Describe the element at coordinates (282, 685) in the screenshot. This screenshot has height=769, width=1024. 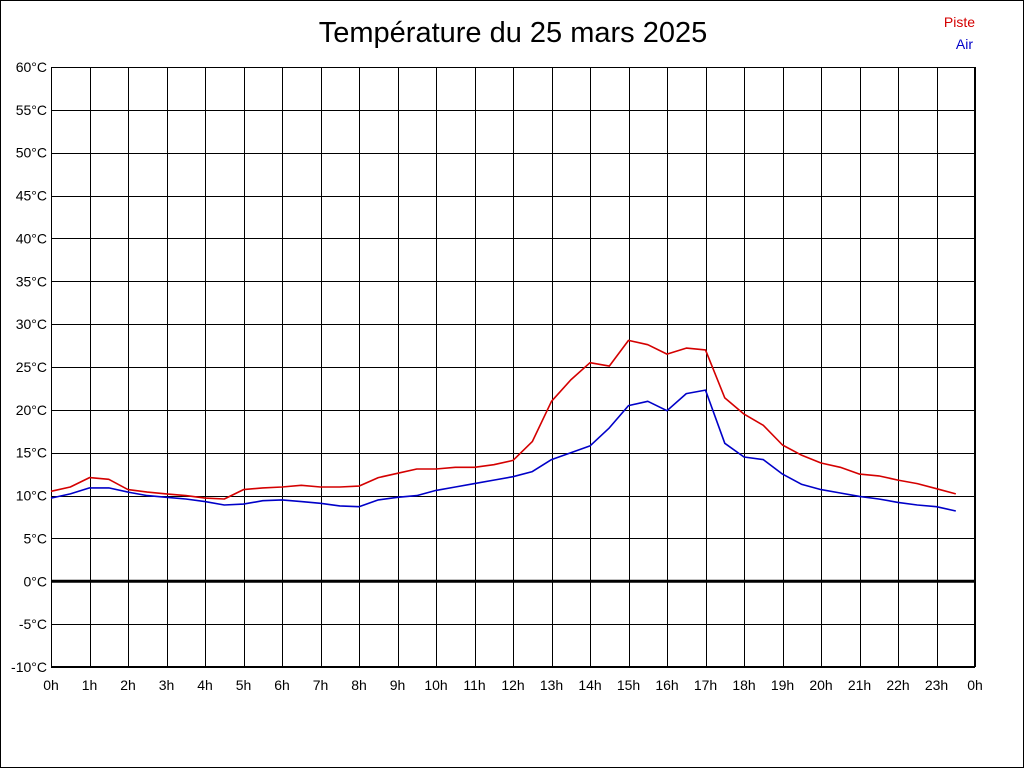
I see `x-tick-label: 6h` at that location.